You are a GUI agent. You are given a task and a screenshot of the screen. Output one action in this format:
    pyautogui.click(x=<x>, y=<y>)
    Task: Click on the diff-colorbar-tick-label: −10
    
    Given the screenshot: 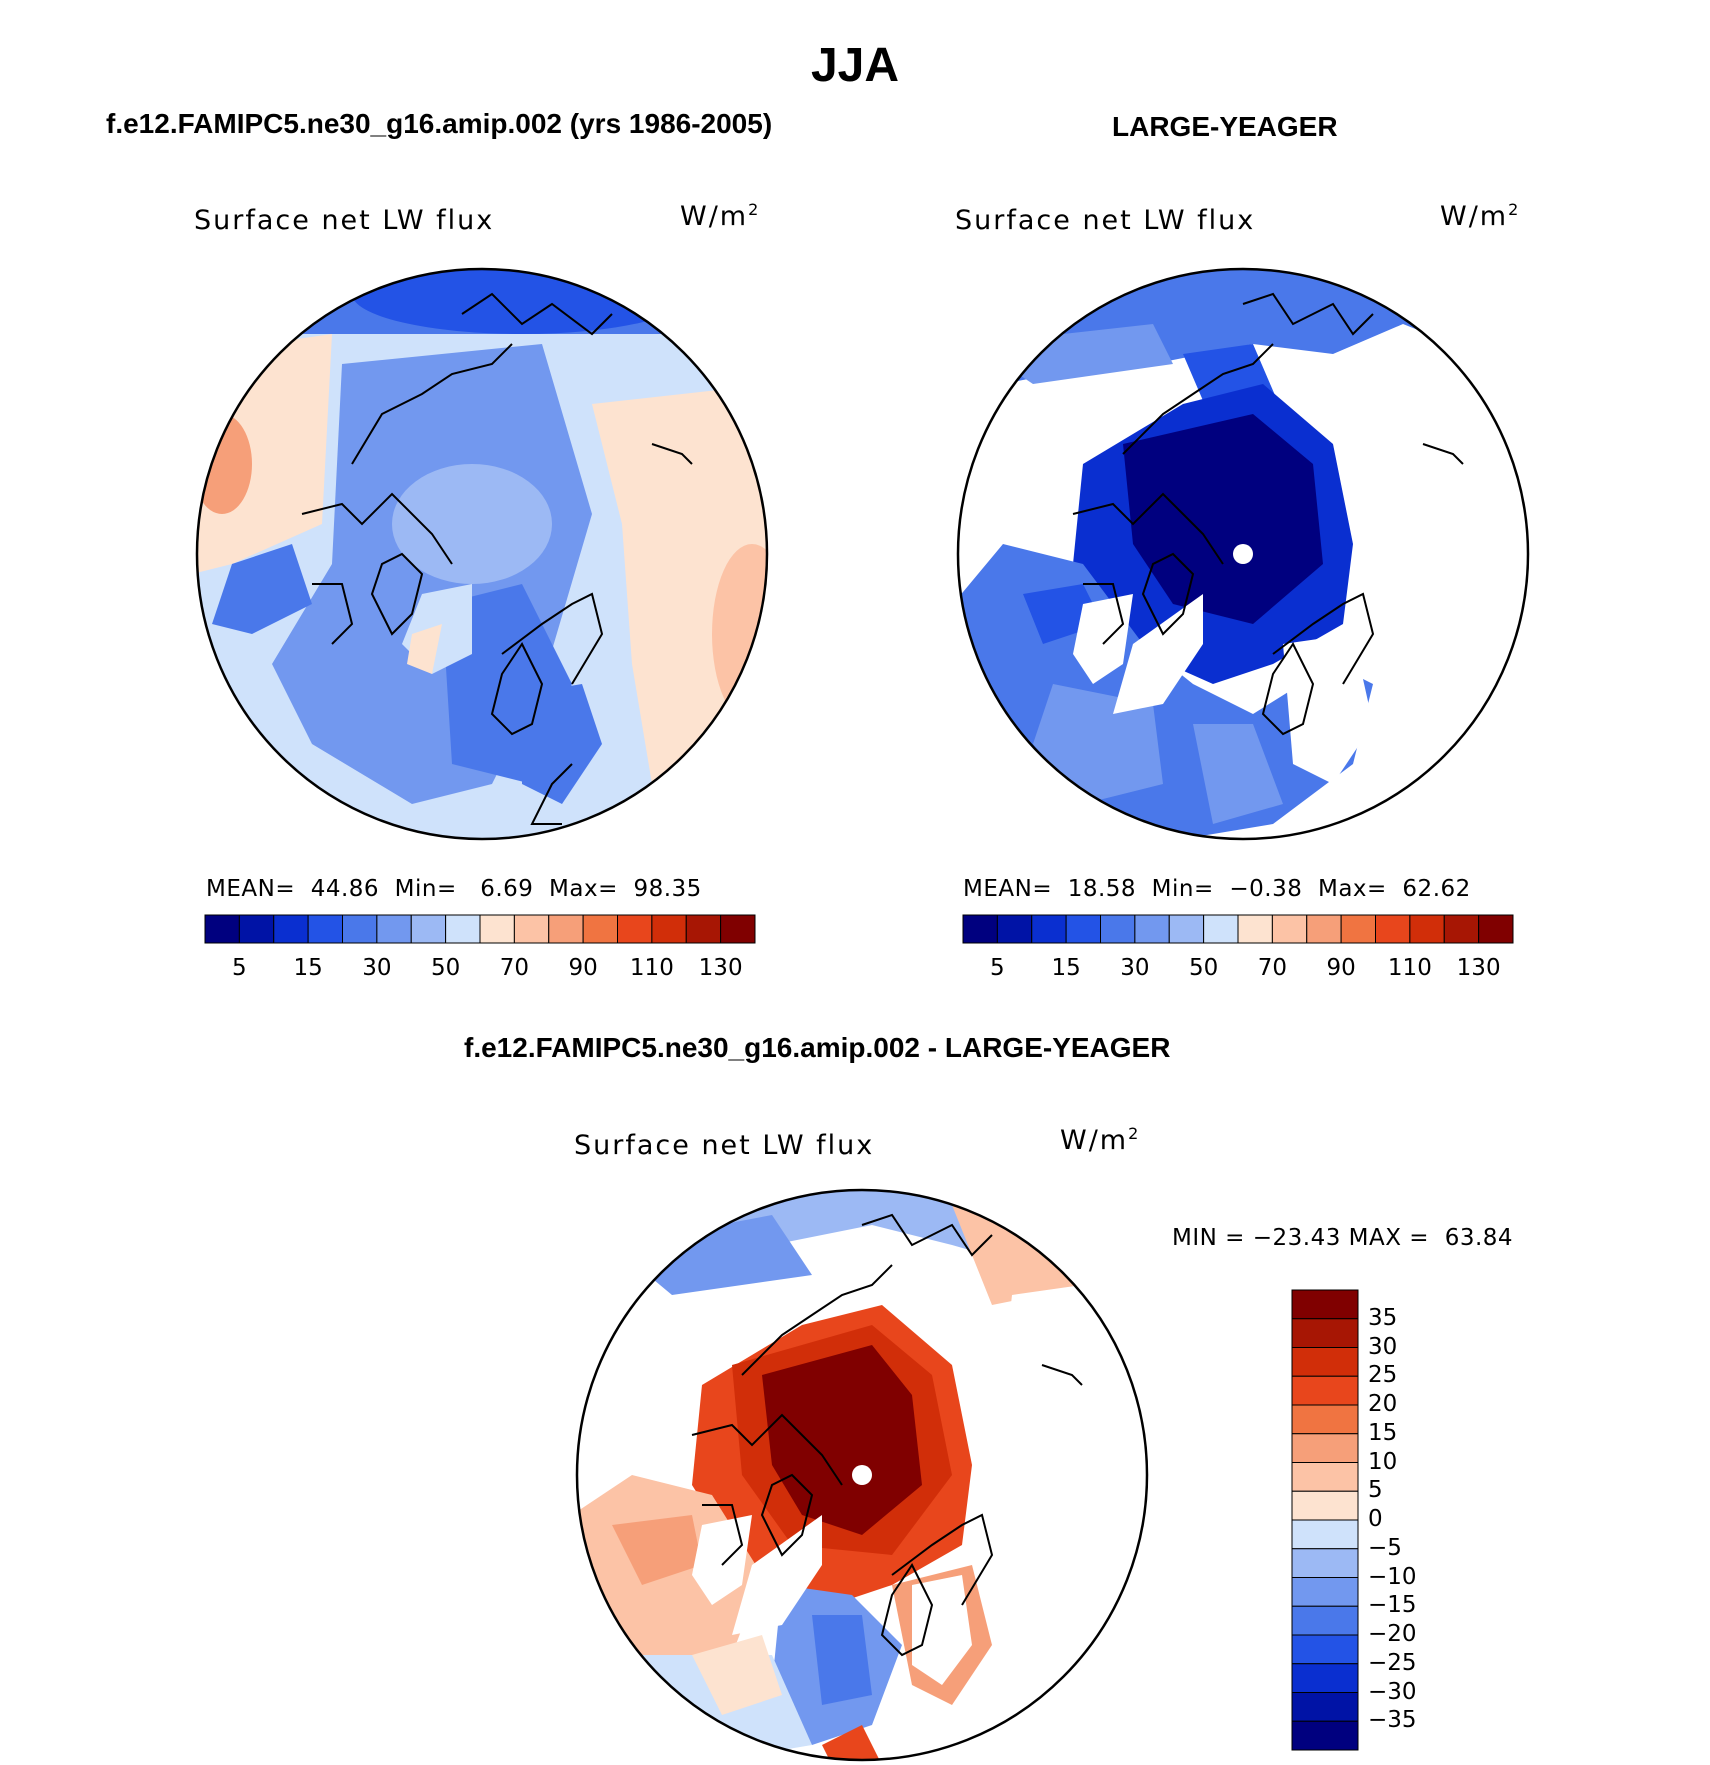 What is the action you would take?
    pyautogui.click(x=1392, y=1576)
    